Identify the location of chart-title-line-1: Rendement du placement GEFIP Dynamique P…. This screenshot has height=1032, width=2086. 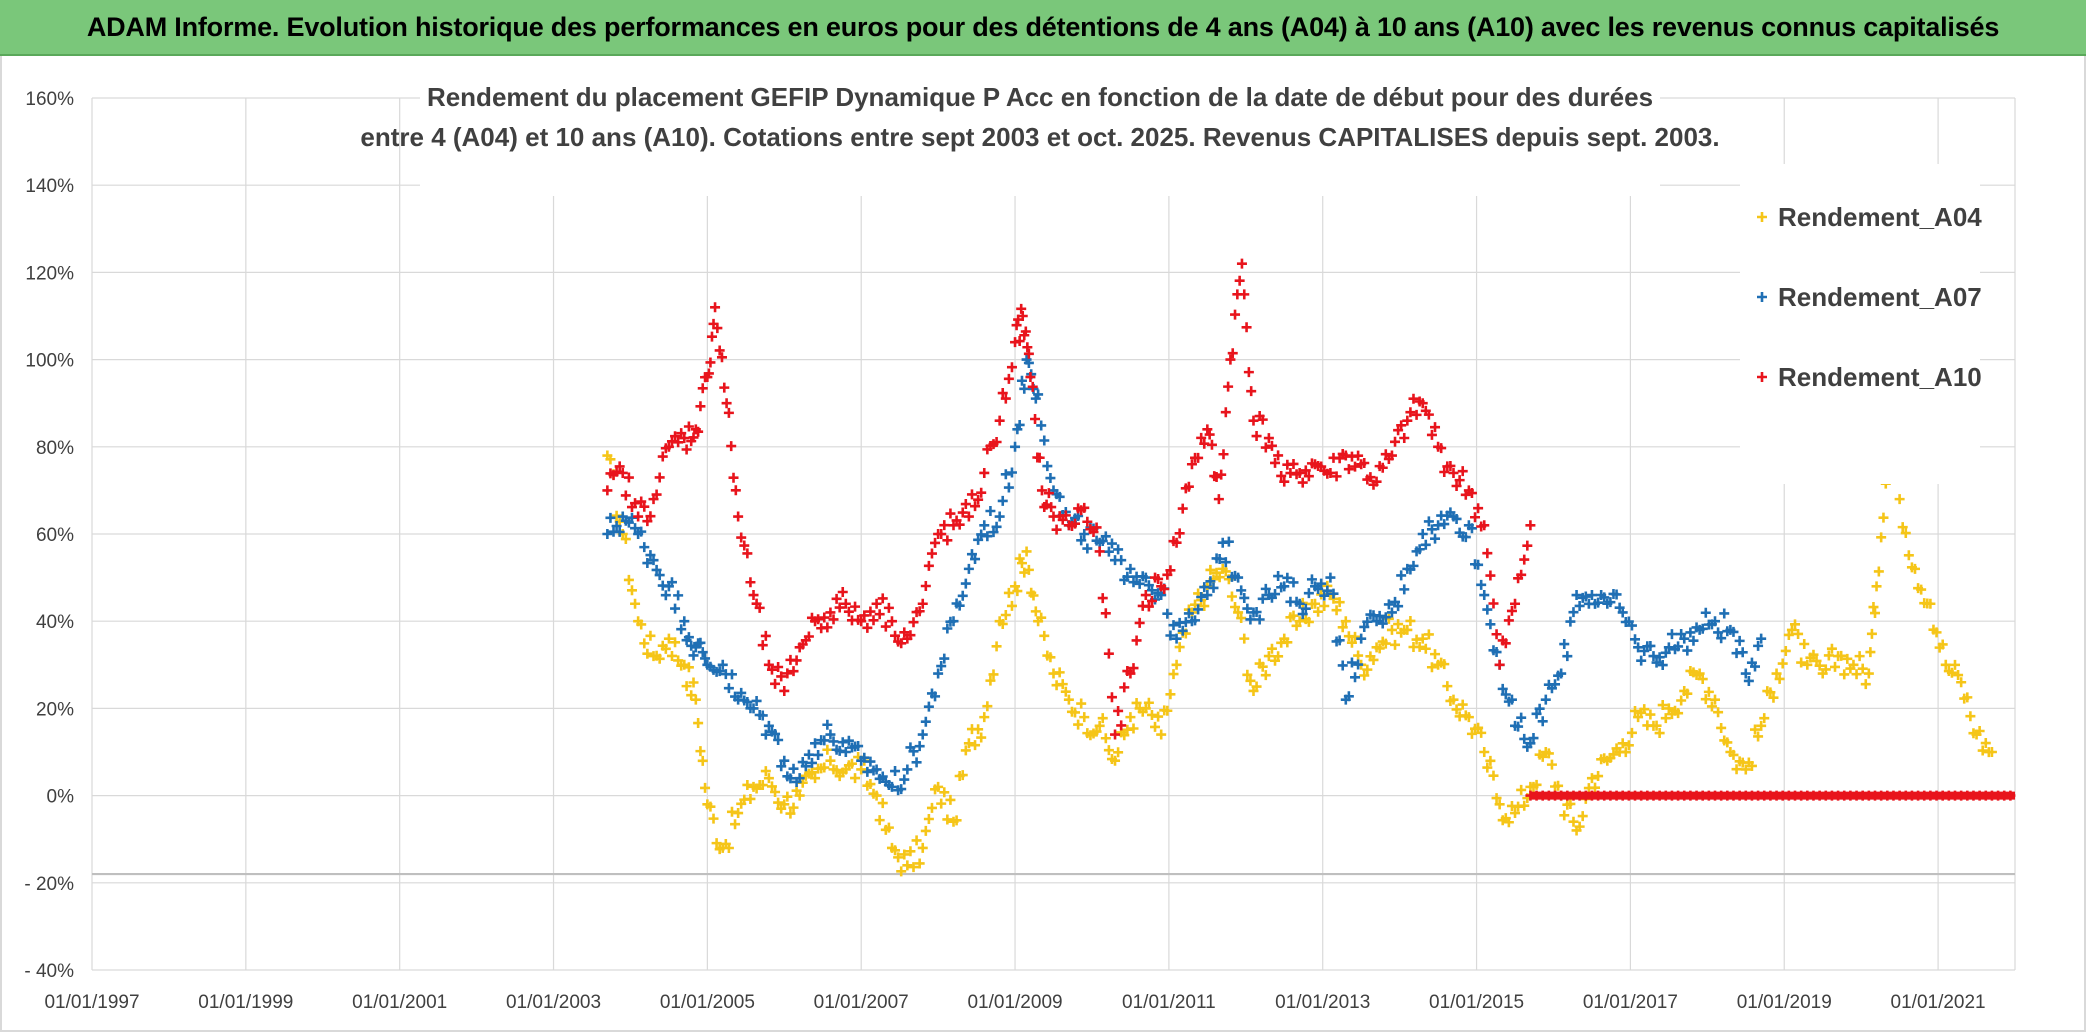
(1040, 97).